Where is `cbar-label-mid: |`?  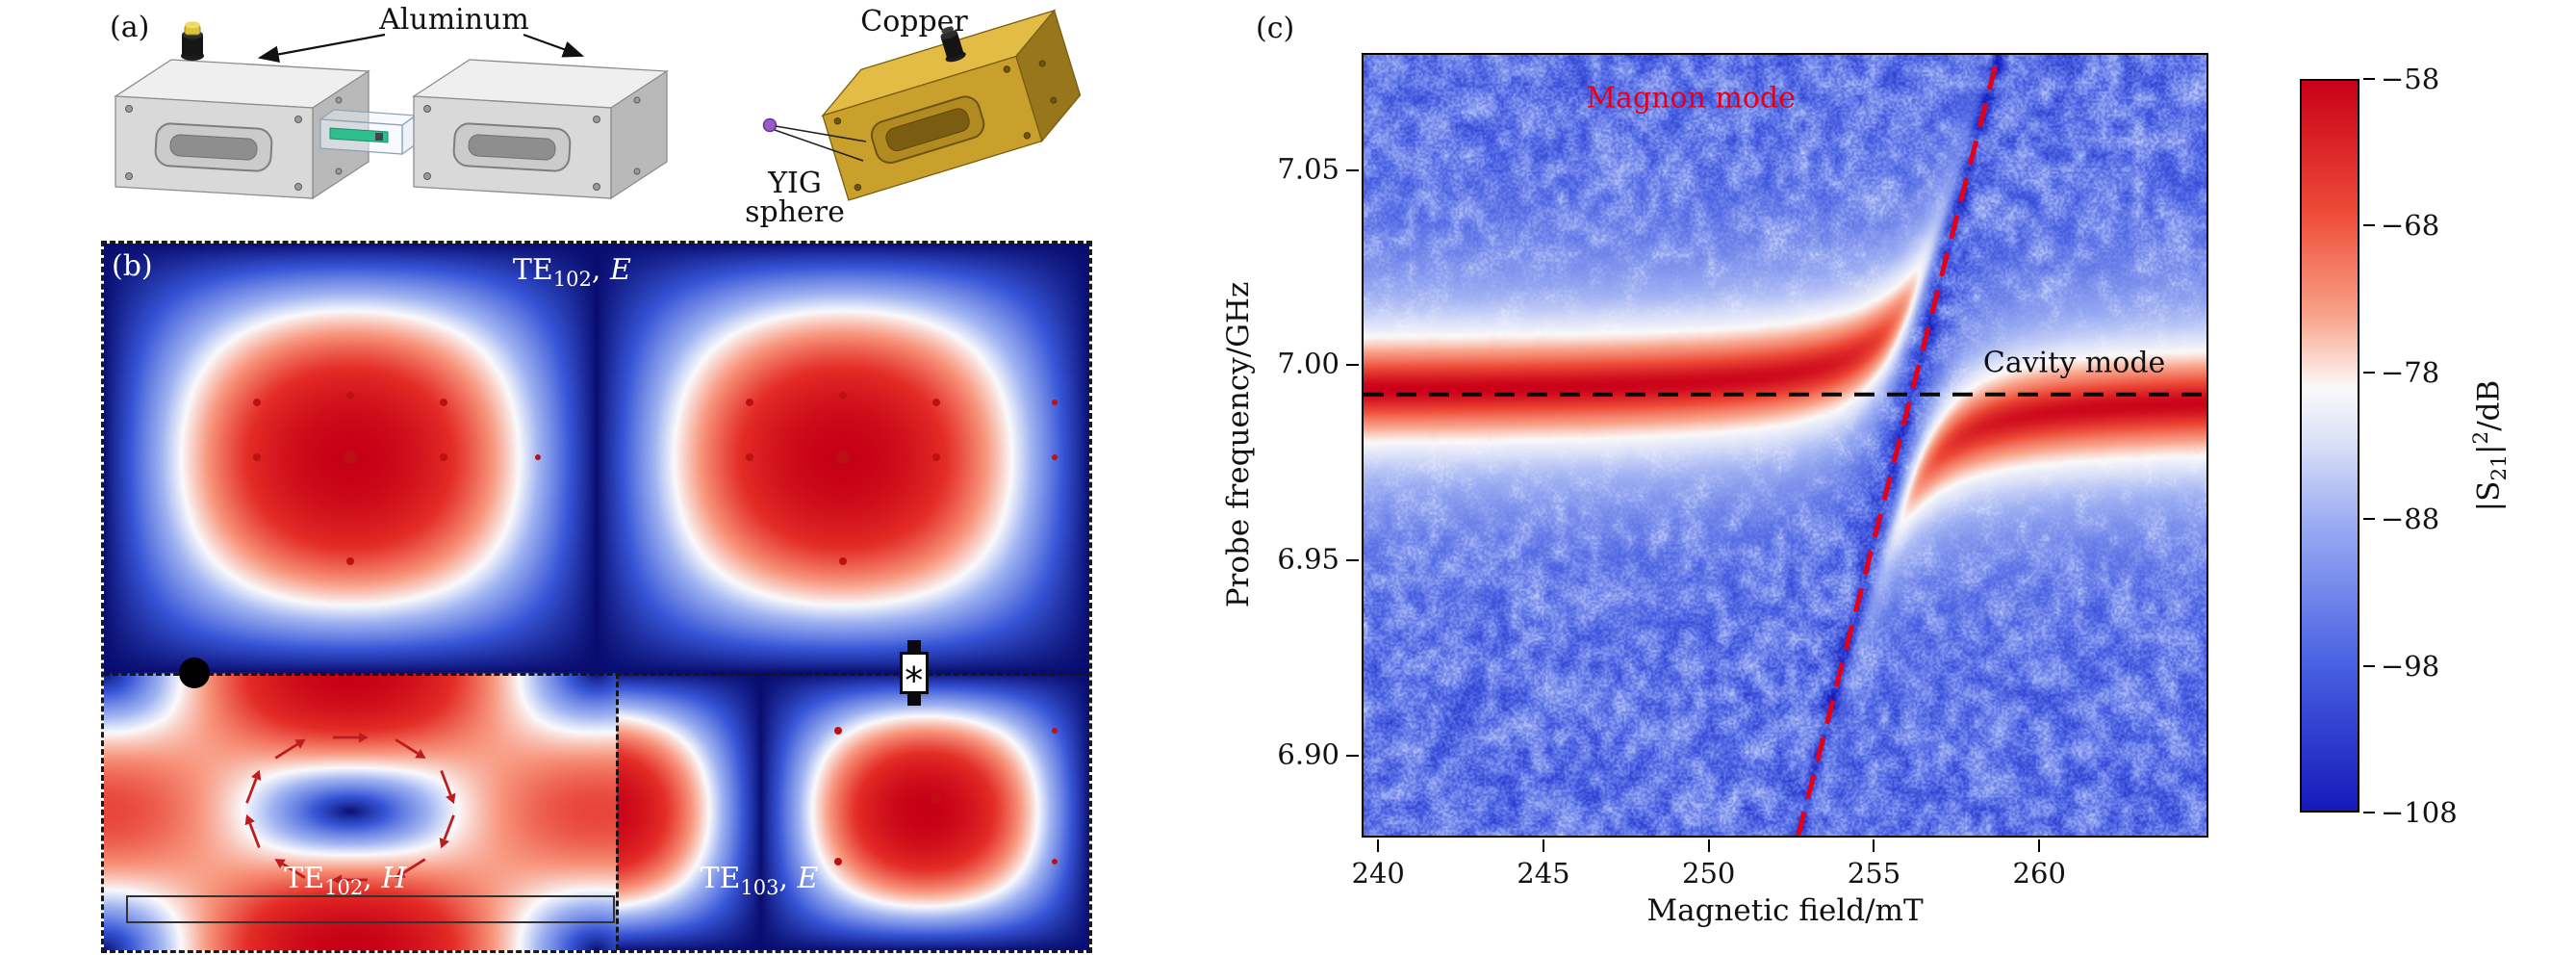 cbar-label-mid: | is located at coordinates (2489, 449).